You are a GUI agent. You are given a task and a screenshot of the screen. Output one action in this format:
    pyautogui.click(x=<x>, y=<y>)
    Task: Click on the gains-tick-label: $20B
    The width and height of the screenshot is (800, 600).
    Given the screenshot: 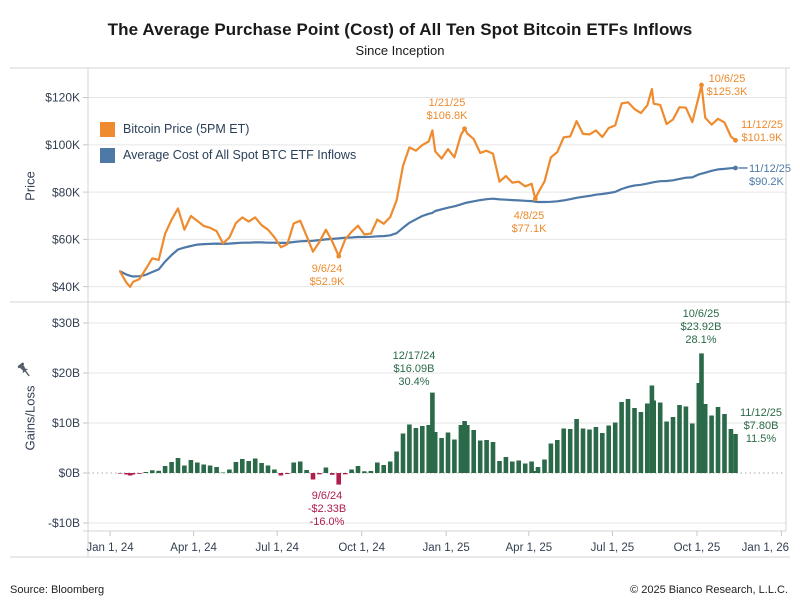 What is the action you would take?
    pyautogui.click(x=66, y=373)
    